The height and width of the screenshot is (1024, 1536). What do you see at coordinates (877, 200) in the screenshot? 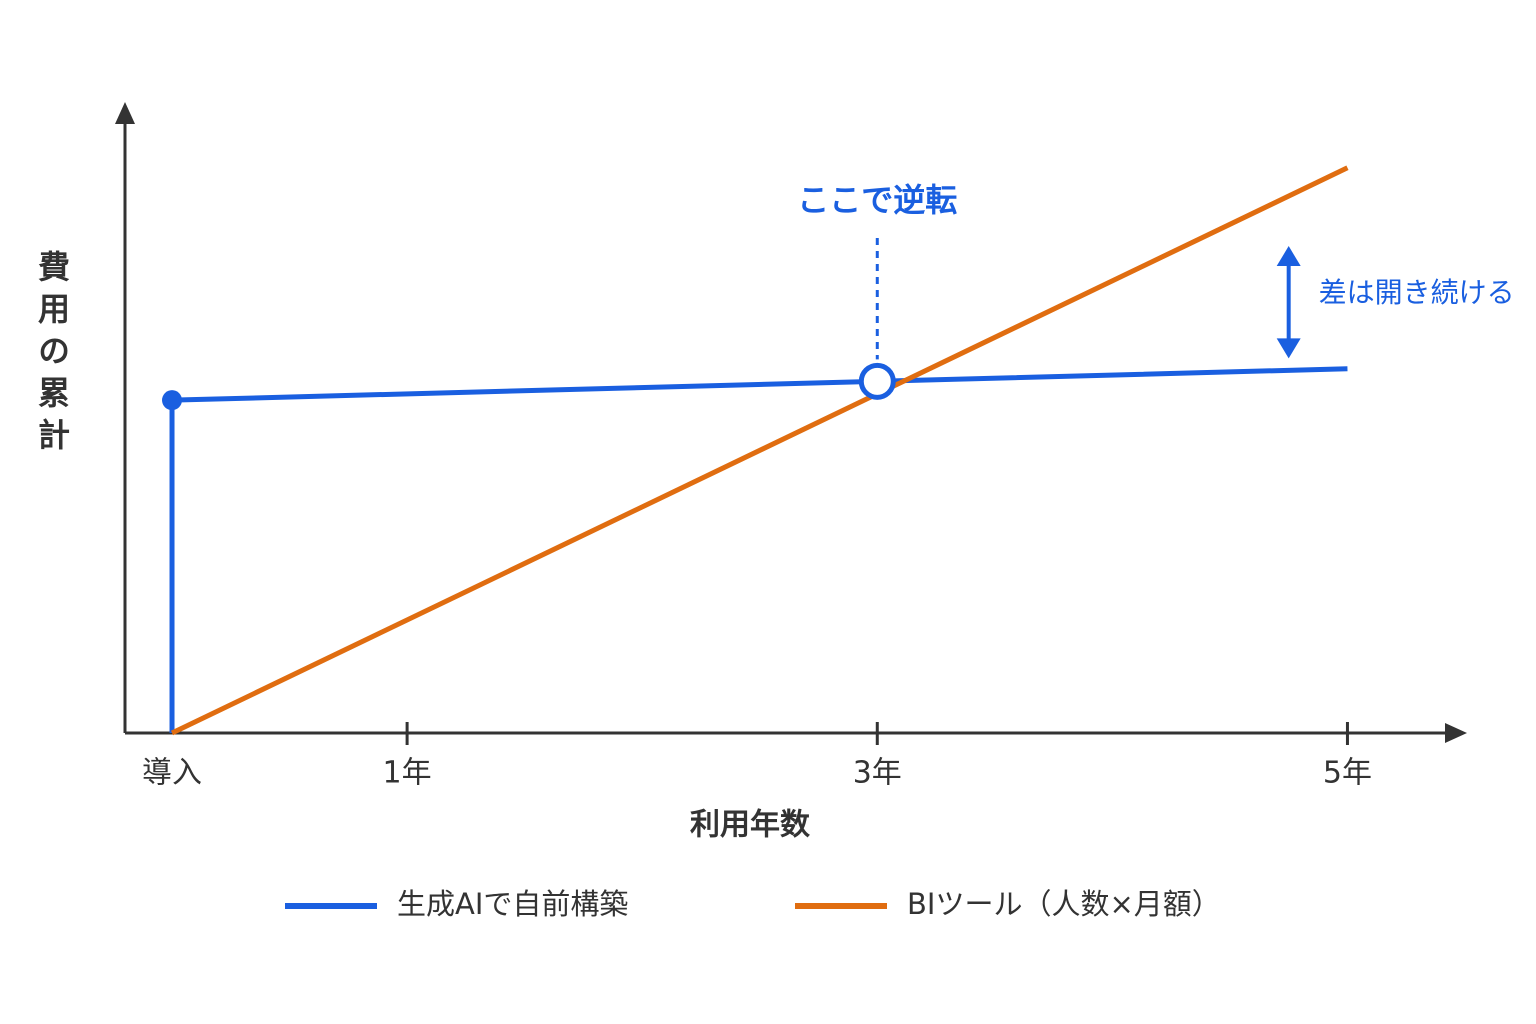
I see `annotation-text: ここで逆転` at bounding box center [877, 200].